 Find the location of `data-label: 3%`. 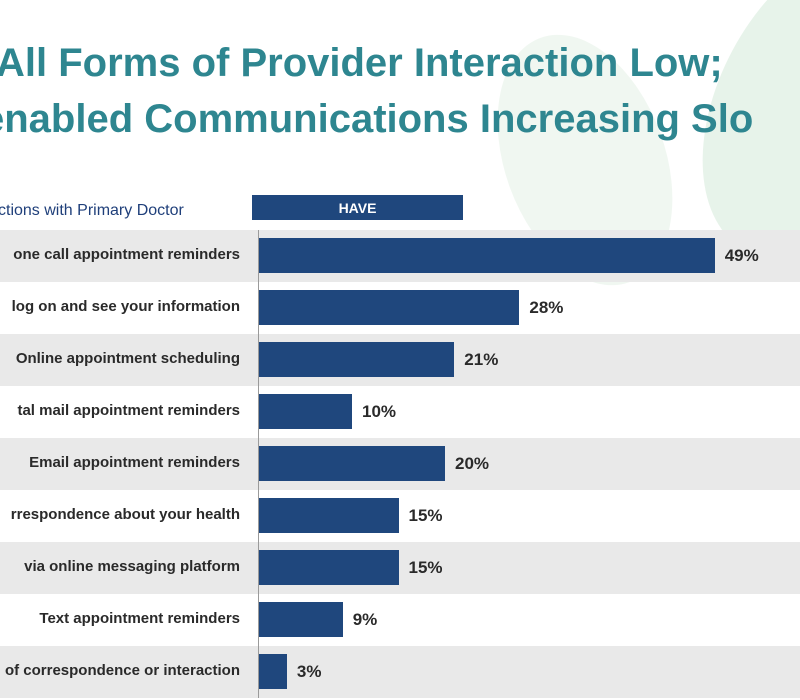

data-label: 3% is located at coordinates (309, 671).